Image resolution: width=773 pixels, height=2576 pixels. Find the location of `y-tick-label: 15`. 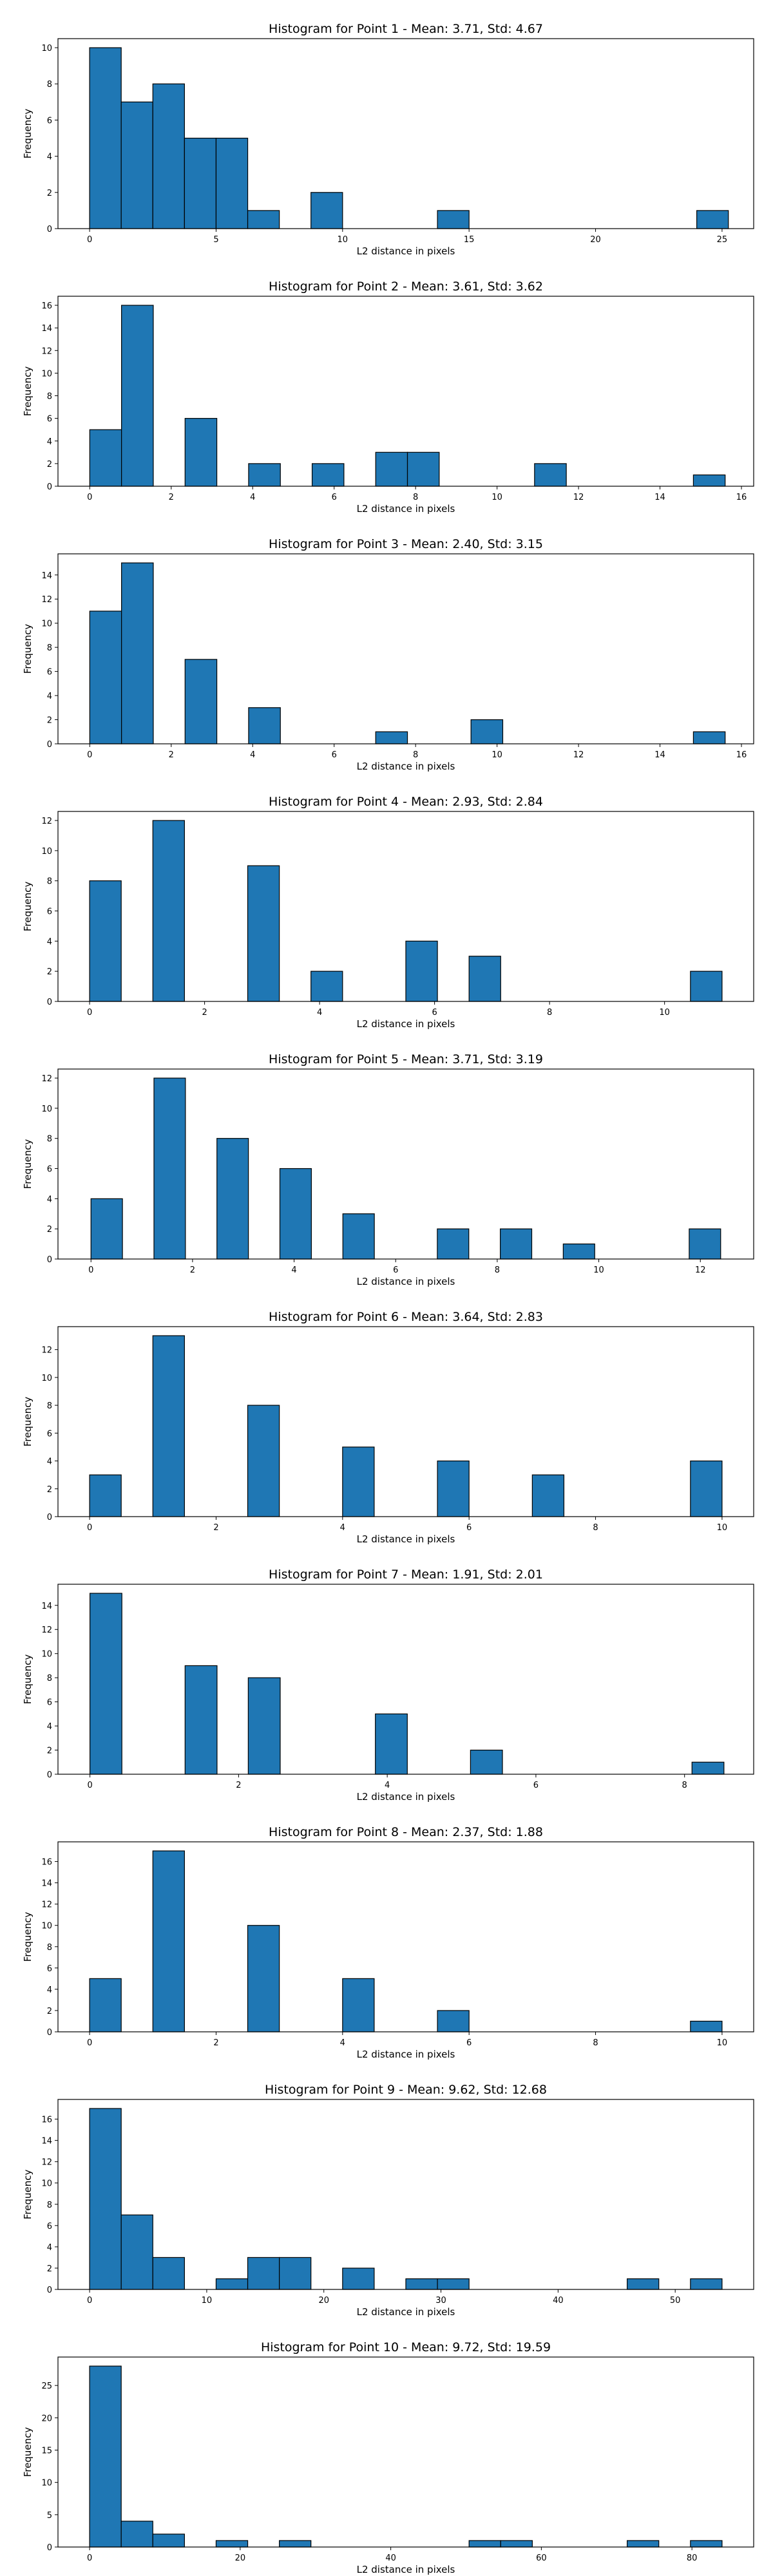

y-tick-label: 15 is located at coordinates (46, 2451).